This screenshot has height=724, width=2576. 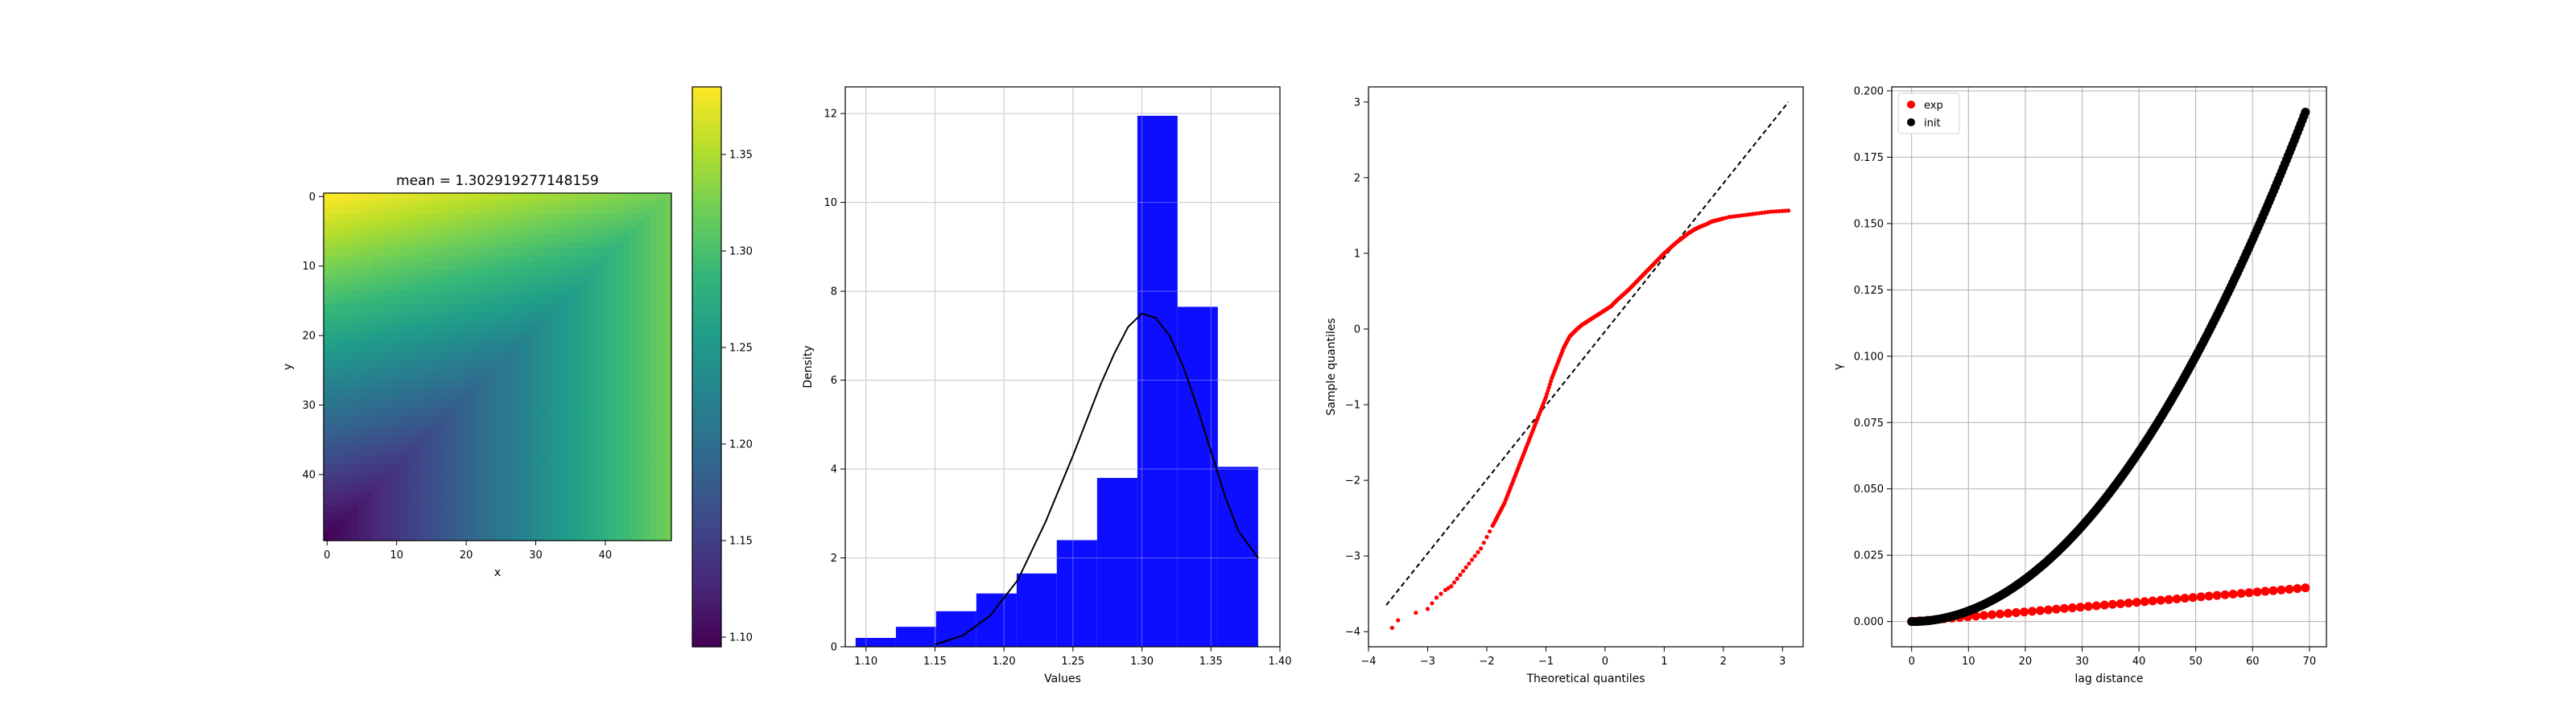 I want to click on heatmap-frame, so click(x=497, y=366).